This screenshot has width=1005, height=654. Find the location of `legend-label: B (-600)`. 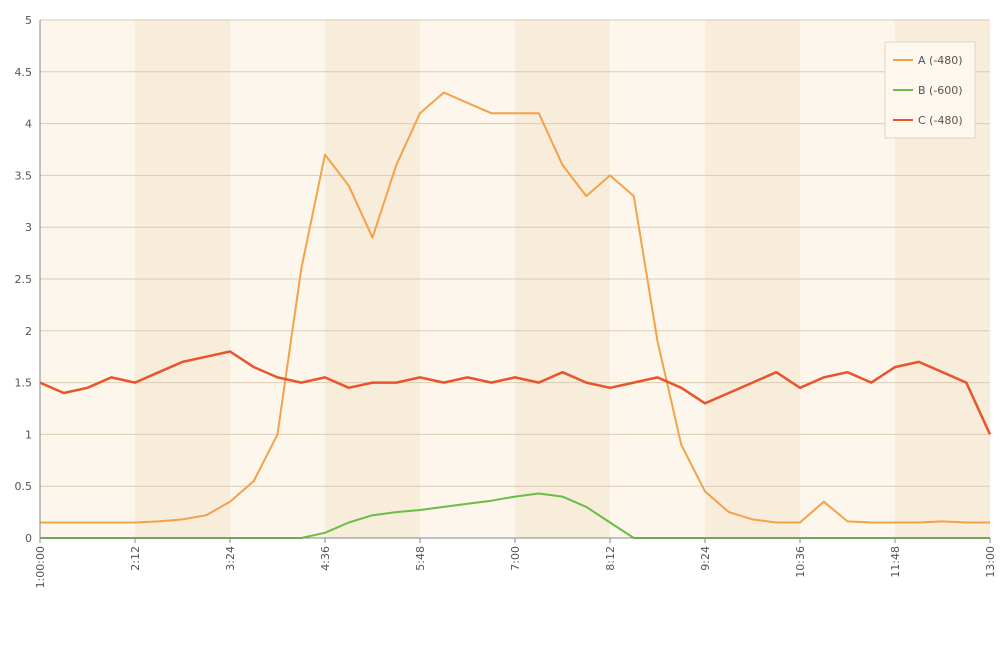

legend-label: B (-600) is located at coordinates (940, 90).